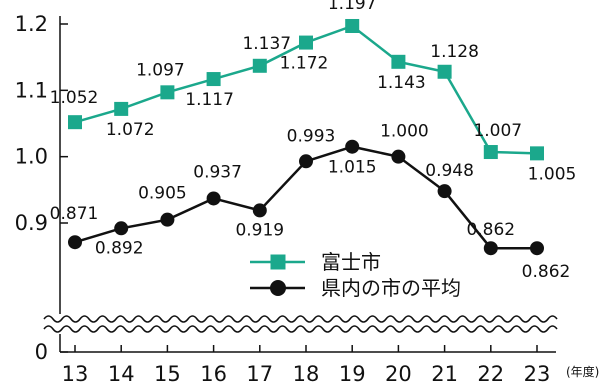 Image resolution: width=610 pixels, height=389 pixels. Describe the element at coordinates (404, 132) in the screenshot. I see `data-label: 1.000` at that location.